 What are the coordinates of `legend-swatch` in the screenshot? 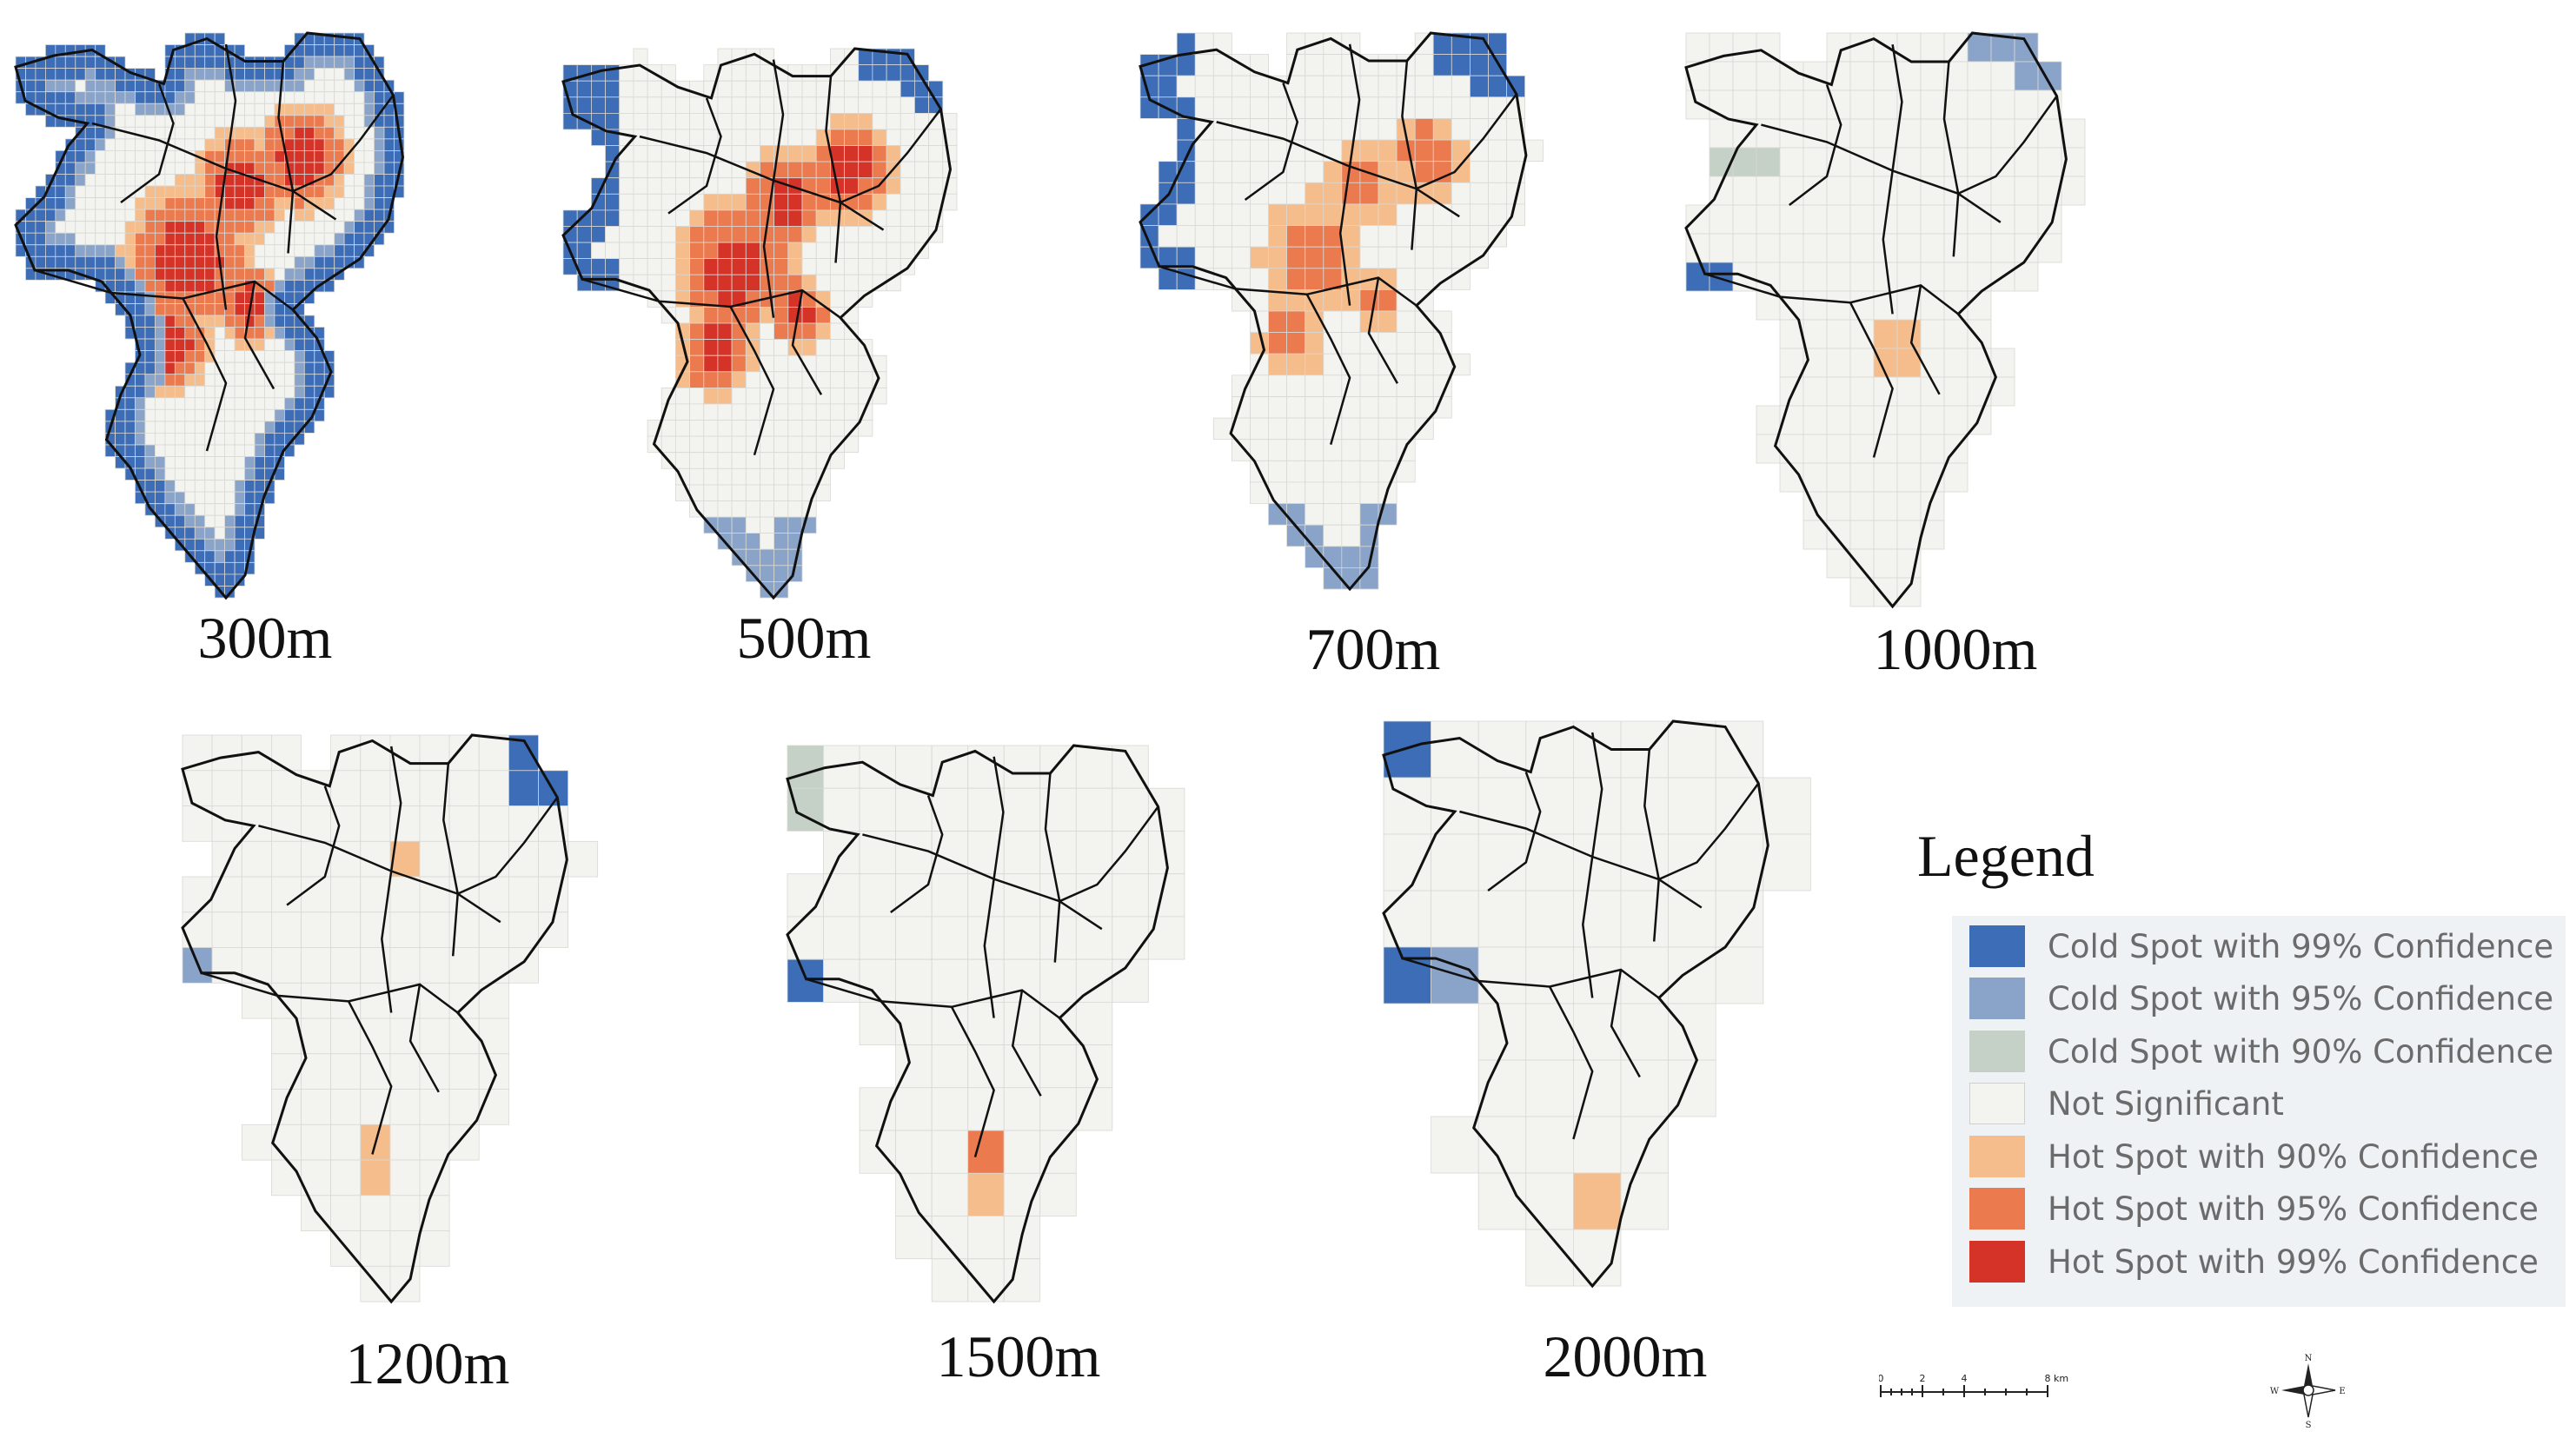 It's located at (1997, 999).